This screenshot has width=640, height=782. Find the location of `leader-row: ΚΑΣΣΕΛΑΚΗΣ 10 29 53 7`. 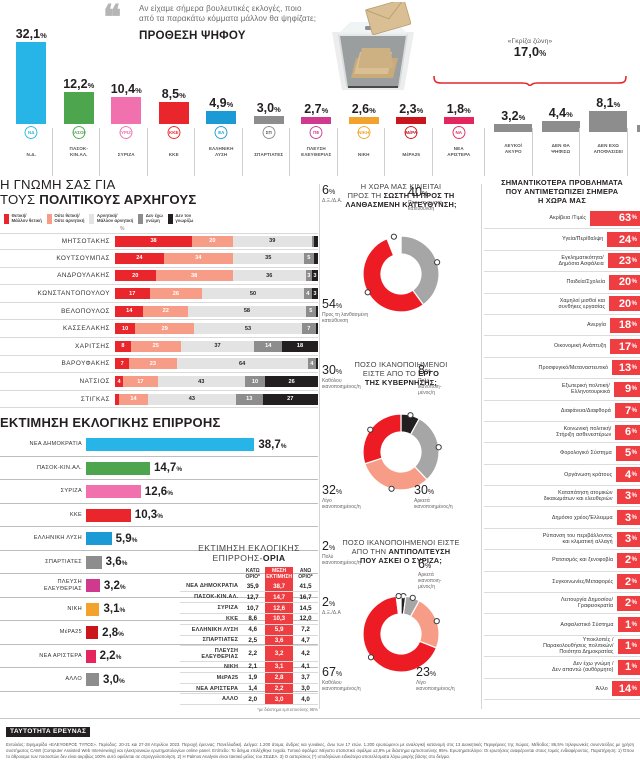

leader-row: ΚΑΣΣΕΛΑΚΗΣ 10 29 53 7 is located at coordinates (159, 329).